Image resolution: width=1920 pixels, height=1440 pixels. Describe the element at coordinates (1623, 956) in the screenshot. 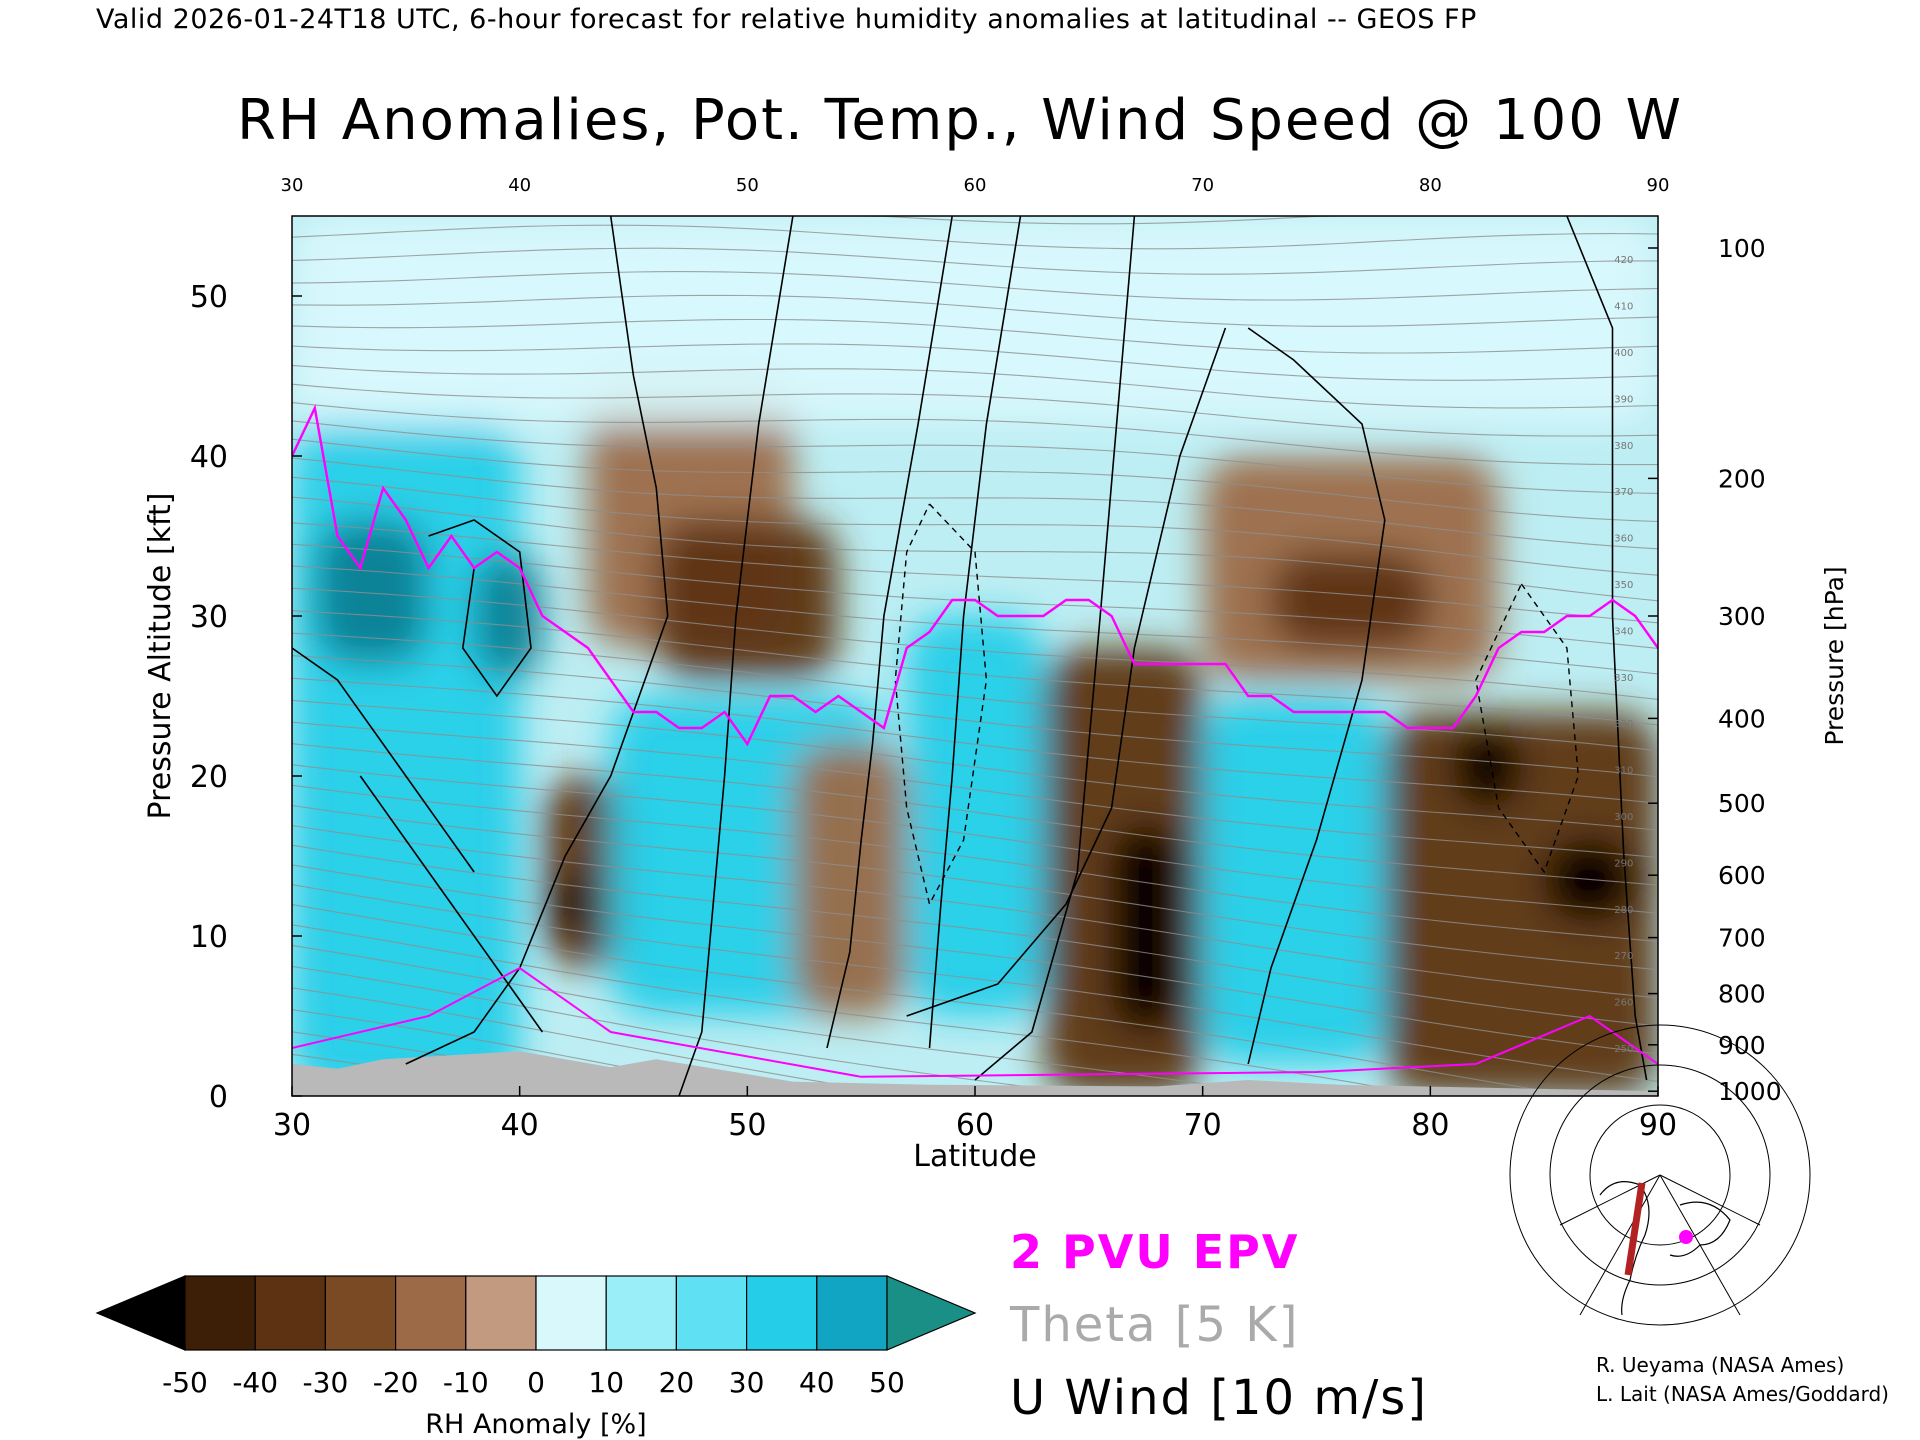

I see `theta-level-label: 270` at that location.